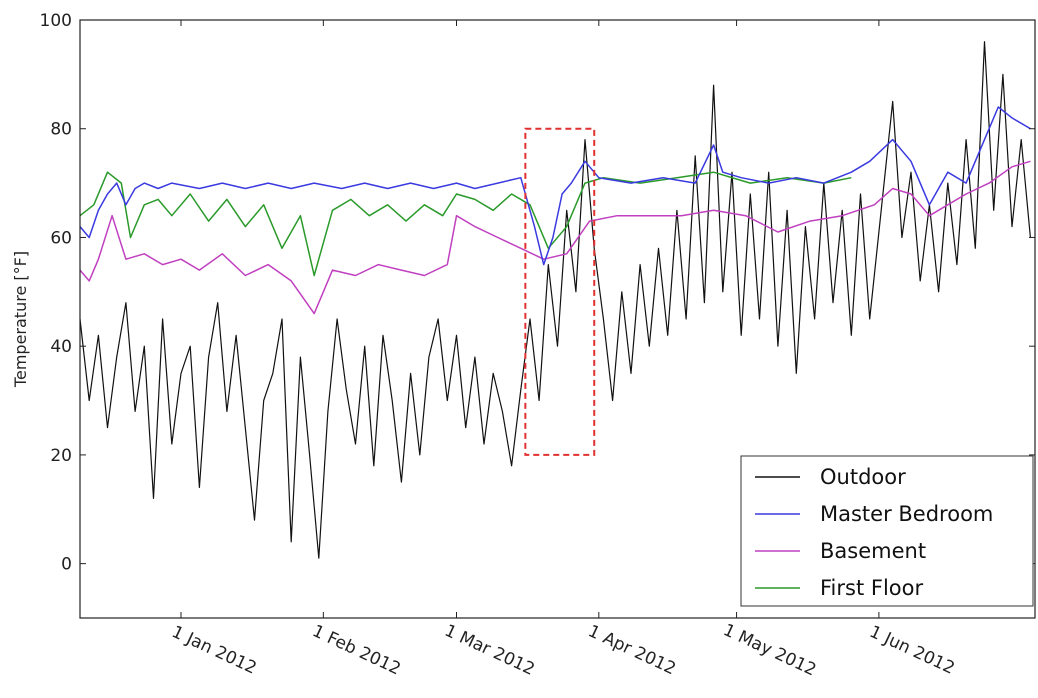 The image size is (1038, 698). I want to click on x-tick-label: 1 Apr 2012, so click(632, 650).